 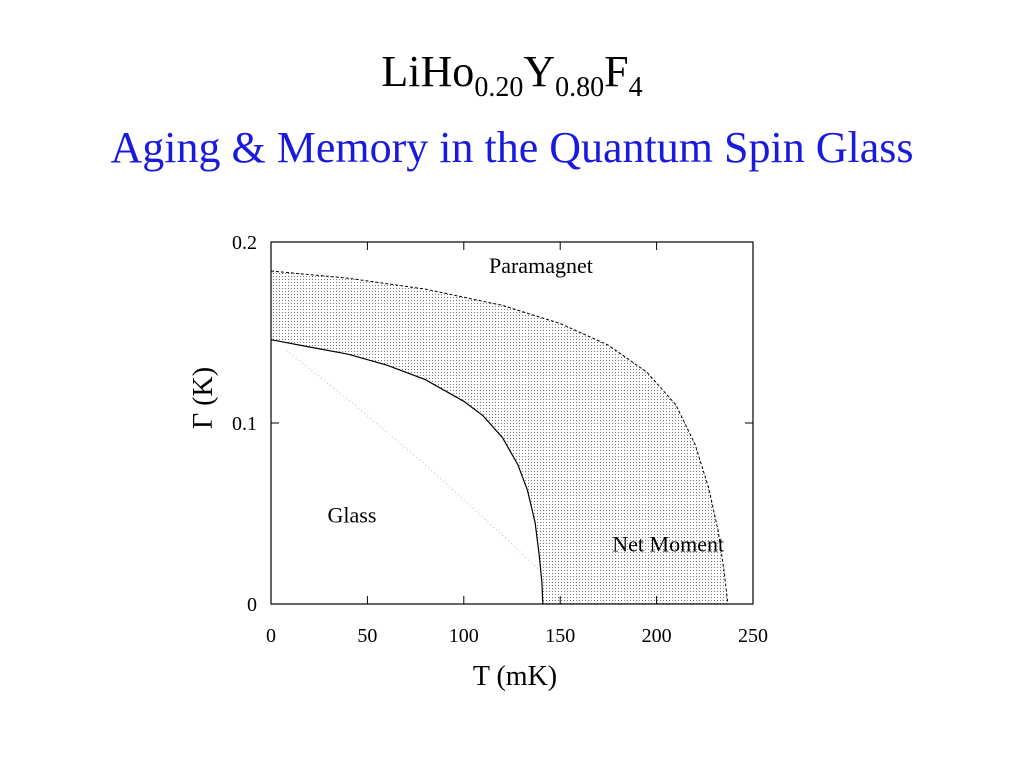 I want to click on title-f: F, so click(x=616, y=71).